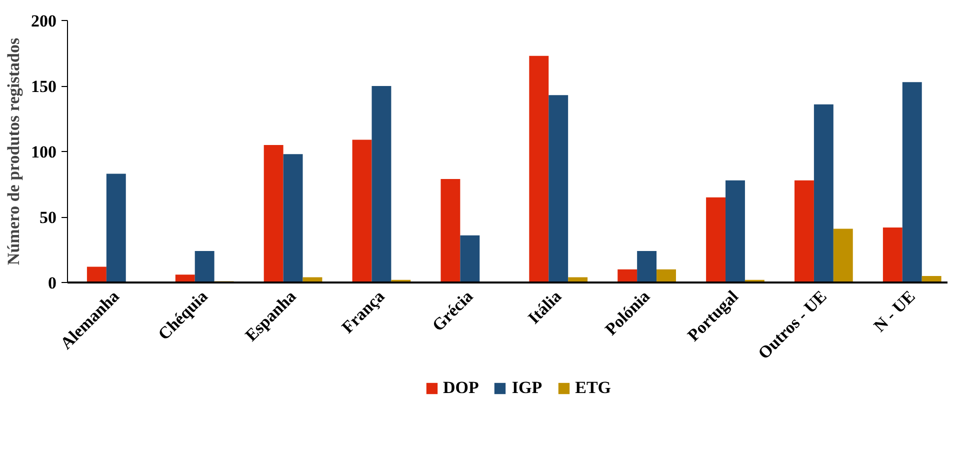 The height and width of the screenshot is (450, 973). What do you see at coordinates (52, 283) in the screenshot?
I see `y-tick-label: 0` at bounding box center [52, 283].